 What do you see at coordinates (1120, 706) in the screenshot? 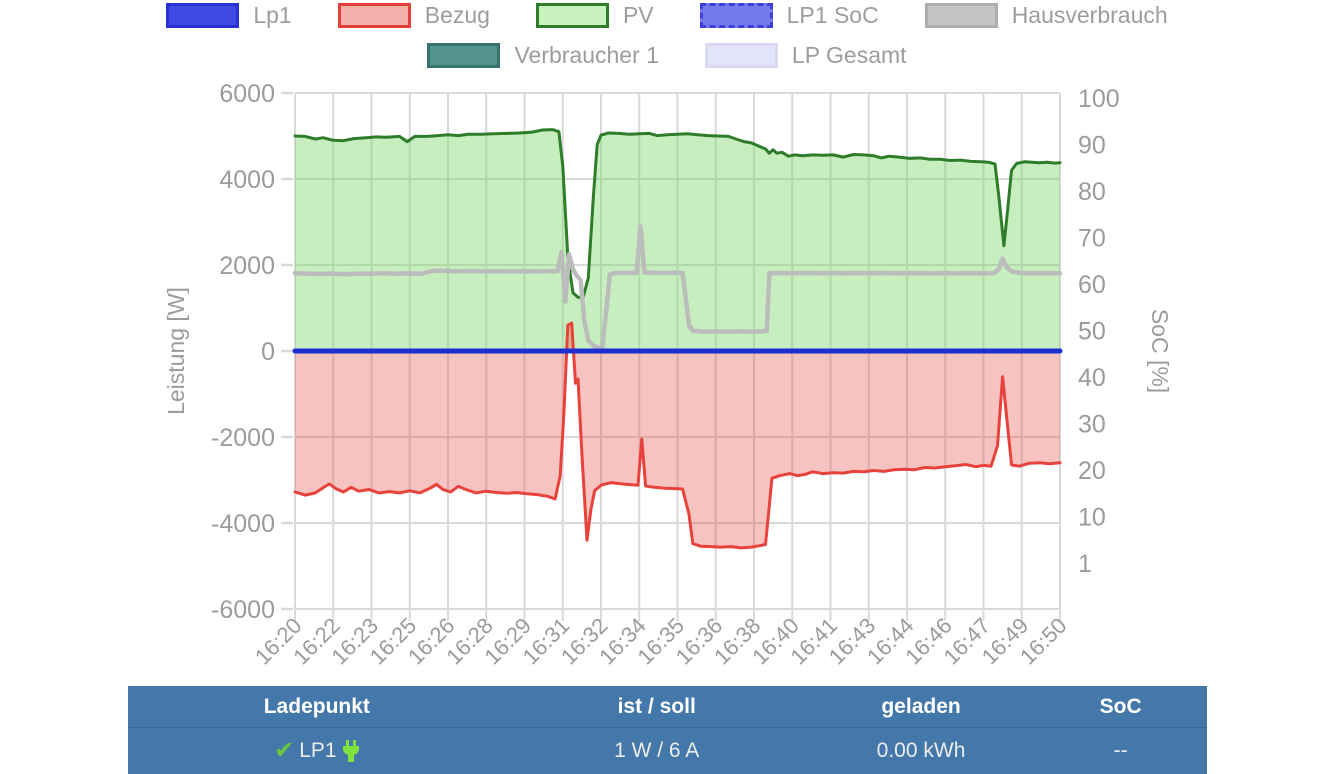
I see `header-soc: SoC` at bounding box center [1120, 706].